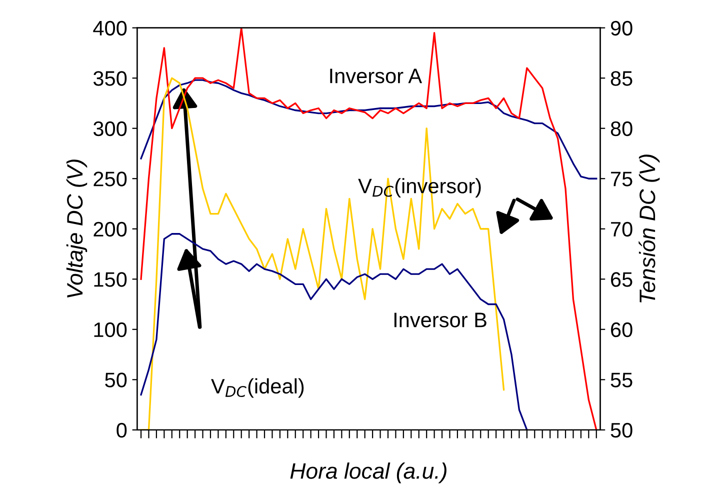  I want to click on y2-tick-label: 80, so click(621, 128).